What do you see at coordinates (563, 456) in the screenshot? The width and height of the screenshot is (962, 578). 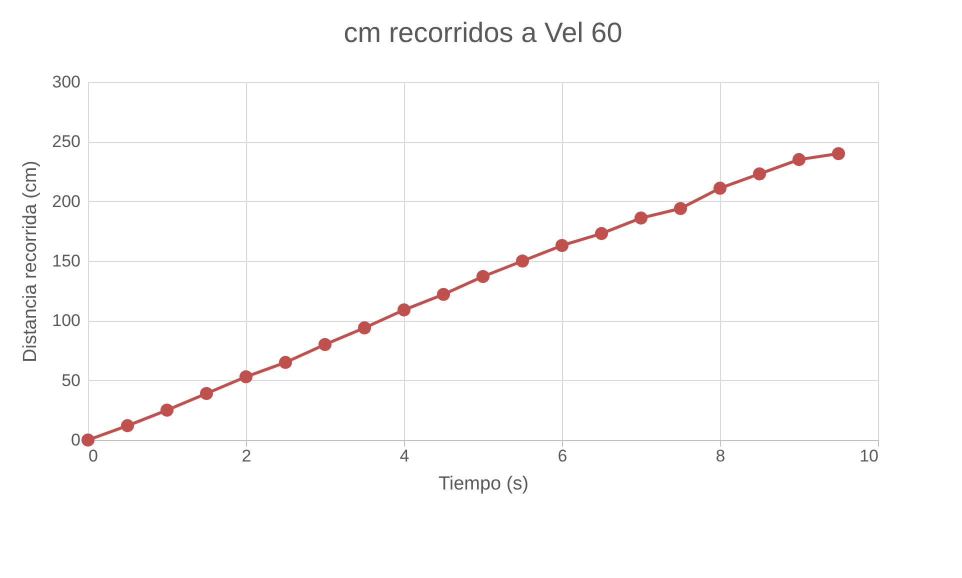 I see `x-tick-label: 6` at bounding box center [563, 456].